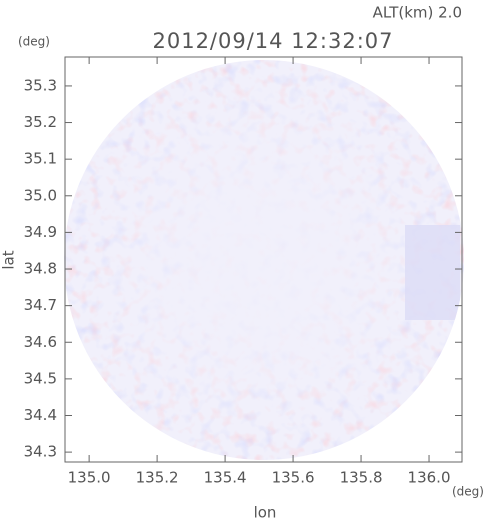 The width and height of the screenshot is (491, 521). I want to click on y-tick-label: 34.6, so click(40, 342).